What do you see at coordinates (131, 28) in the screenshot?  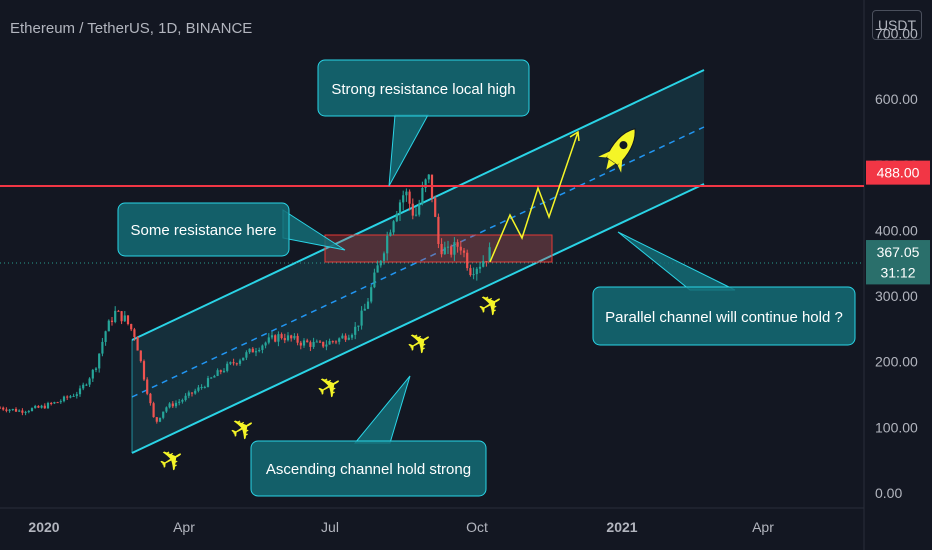 I see `chart-title: Ethereum / TetherUS, 1D, BINANCE` at bounding box center [131, 28].